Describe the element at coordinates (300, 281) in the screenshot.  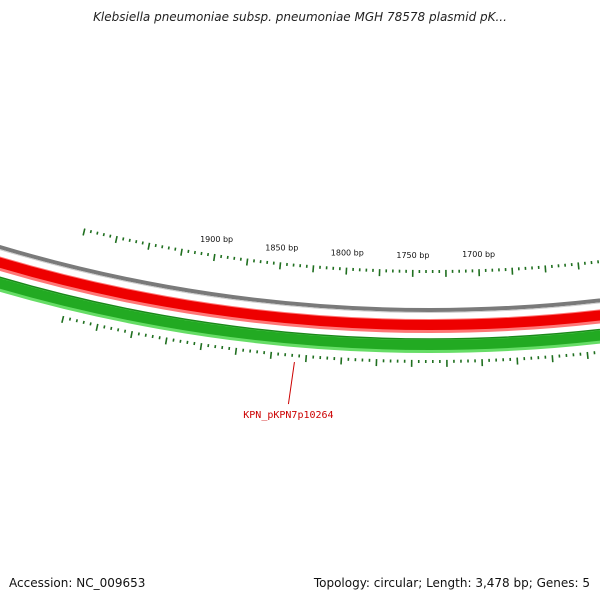
I see `backbone-highlight` at that location.